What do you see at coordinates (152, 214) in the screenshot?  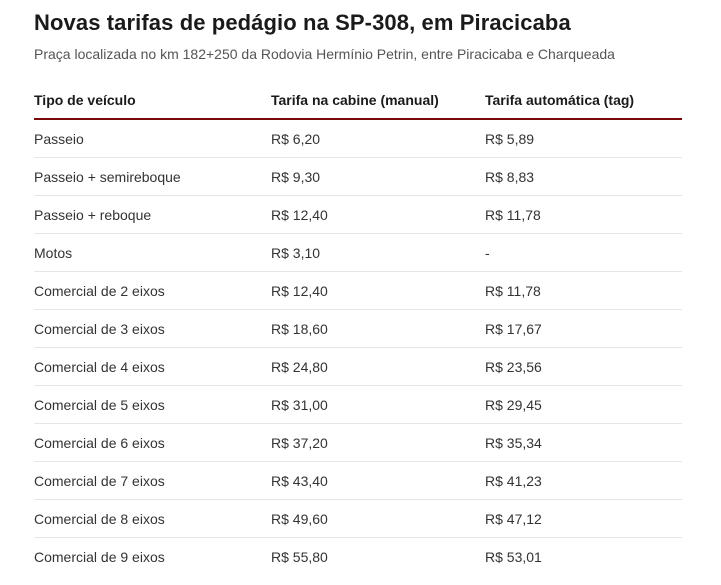 I see `vehicle-type-cell: Passeio + reboque` at bounding box center [152, 214].